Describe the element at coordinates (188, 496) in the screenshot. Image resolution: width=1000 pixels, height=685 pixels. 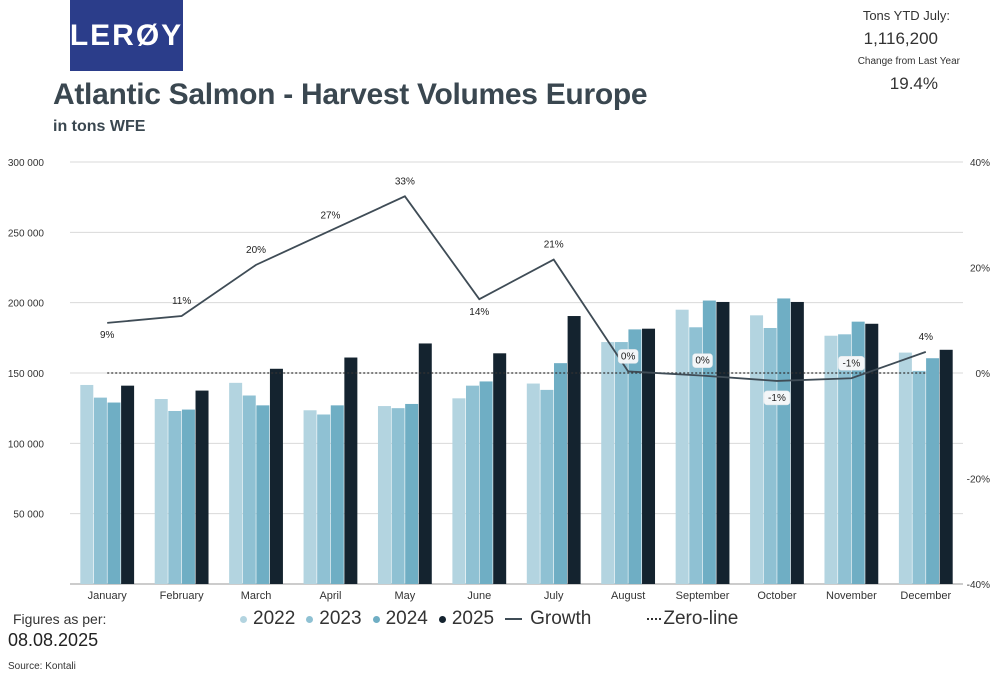
I see `bar-2024-february` at that location.